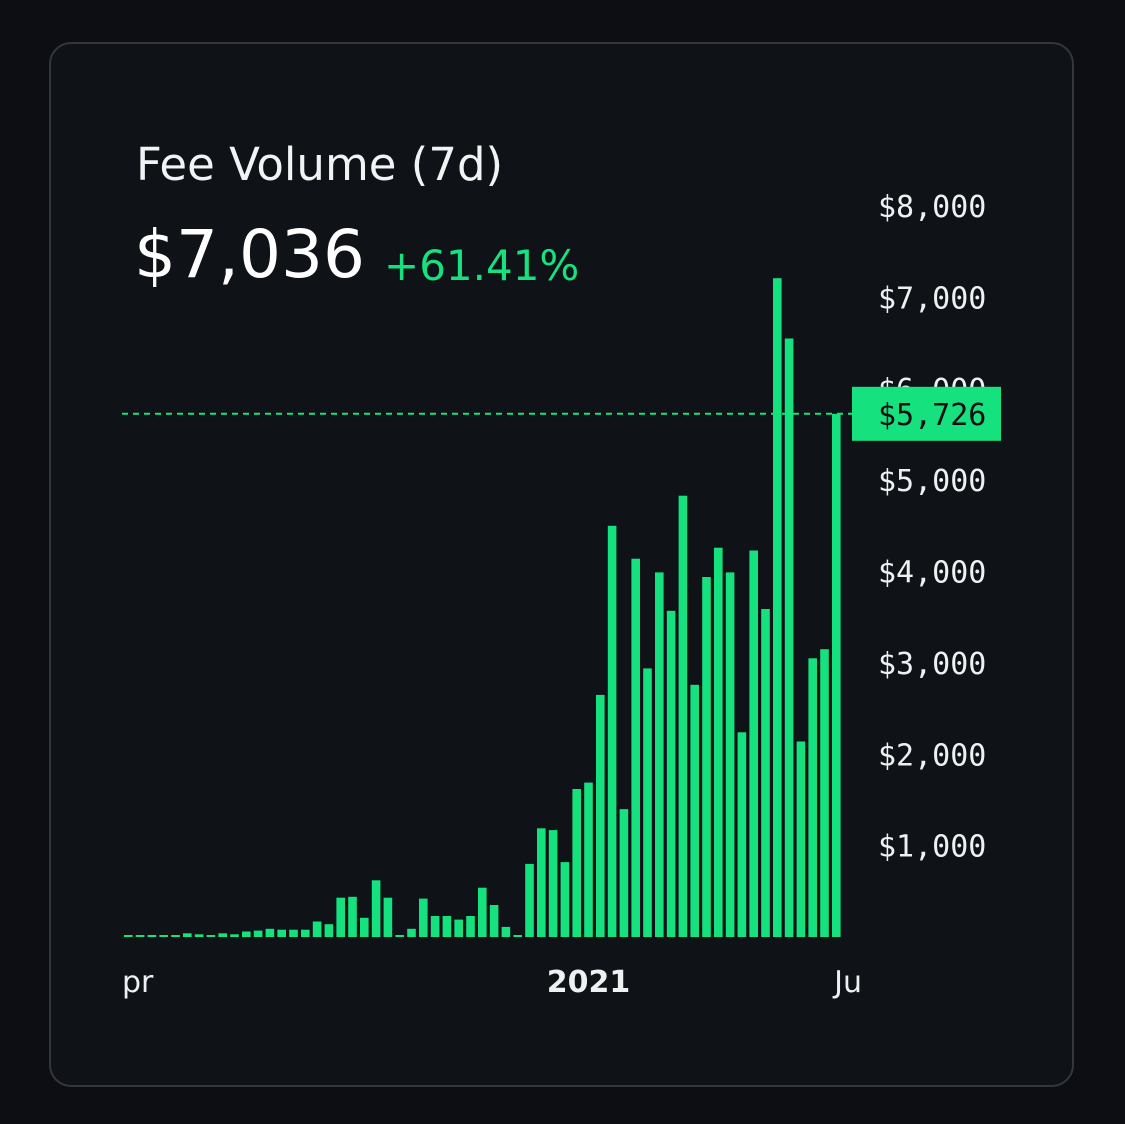 This screenshot has height=1124, width=1125. I want to click on y-tick-label: $2,000, so click(932, 755).